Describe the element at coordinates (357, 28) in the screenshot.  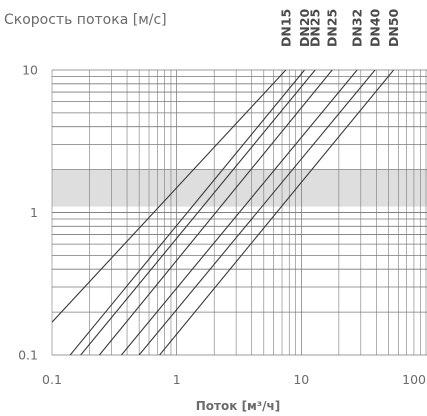
I see `series-label-dn32-4: DN32` at that location.